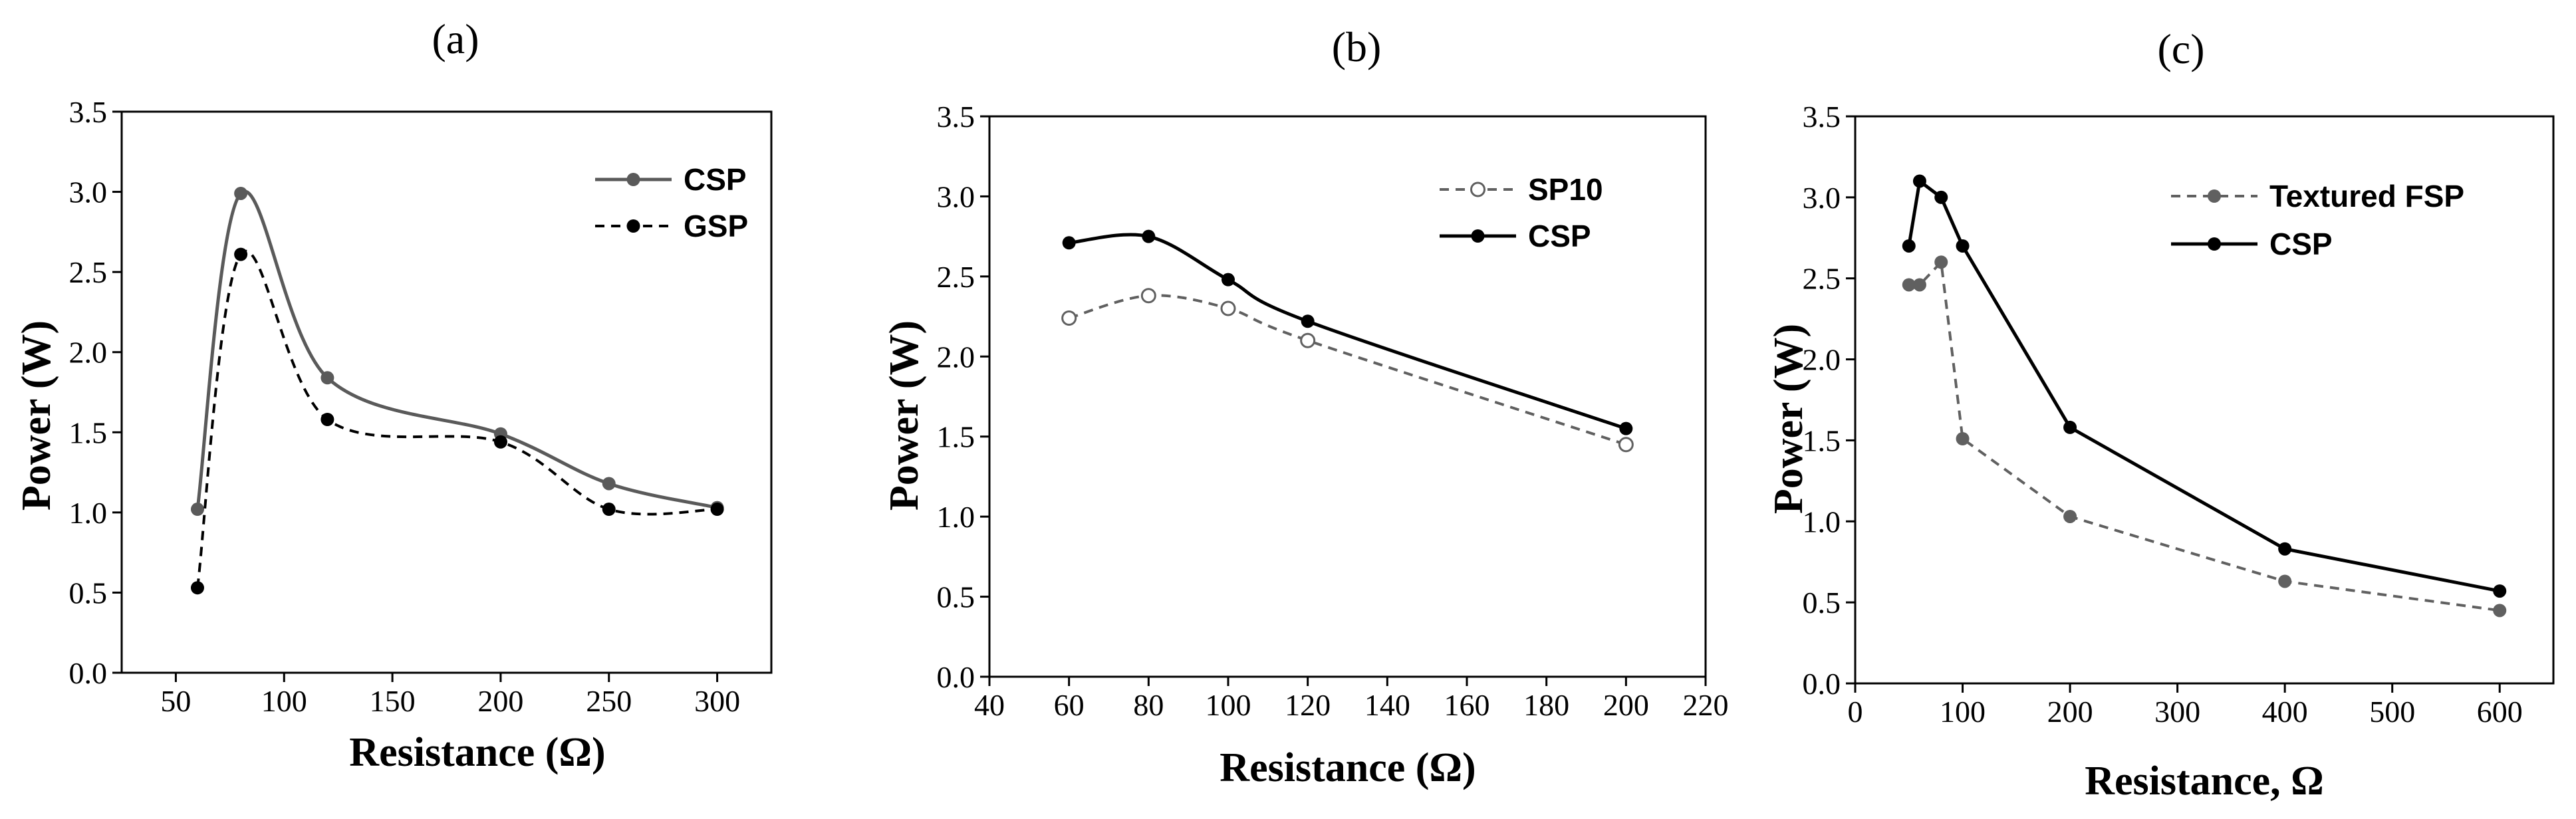 The width and height of the screenshot is (2576, 819). Describe the element at coordinates (2180, 48) in the screenshot. I see `panel-label-c: (c)` at that location.